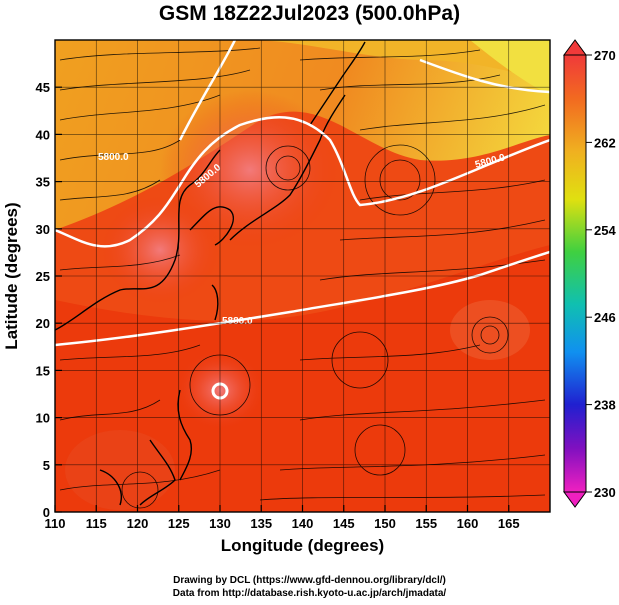 The width and height of the screenshot is (619, 605). I want to click on y-tick-label: 25, so click(43, 276).